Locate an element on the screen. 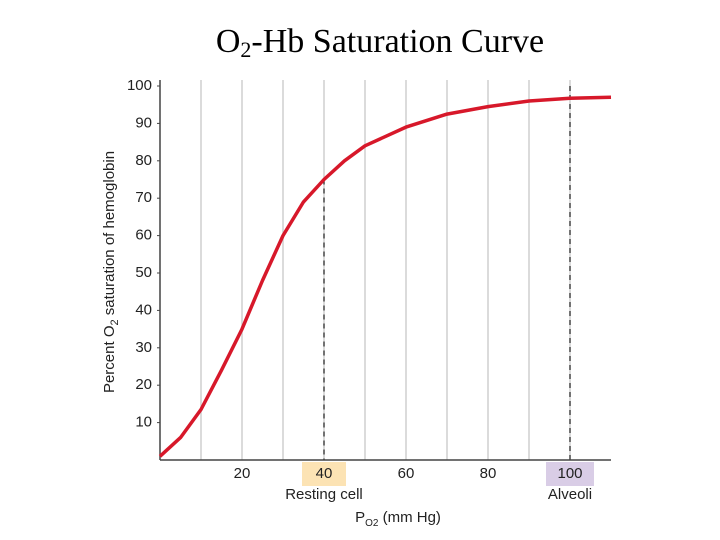  y-tick-label: 60 is located at coordinates (143, 235).